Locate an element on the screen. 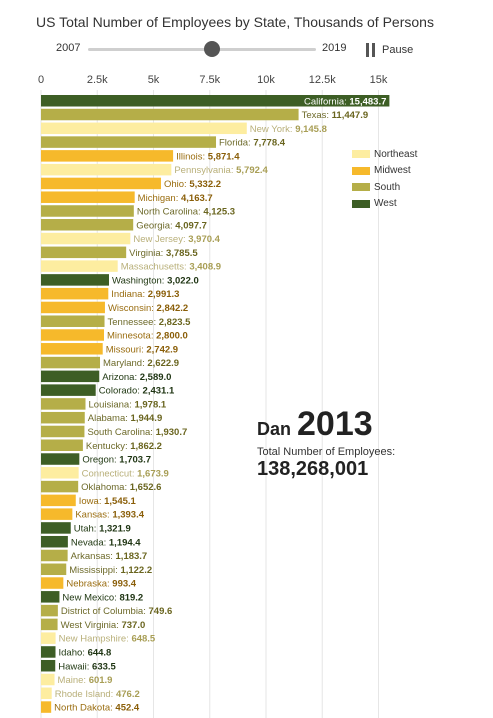 Image resolution: width=493 pixels, height=718 pixels. year-slider-track is located at coordinates (202, 49).